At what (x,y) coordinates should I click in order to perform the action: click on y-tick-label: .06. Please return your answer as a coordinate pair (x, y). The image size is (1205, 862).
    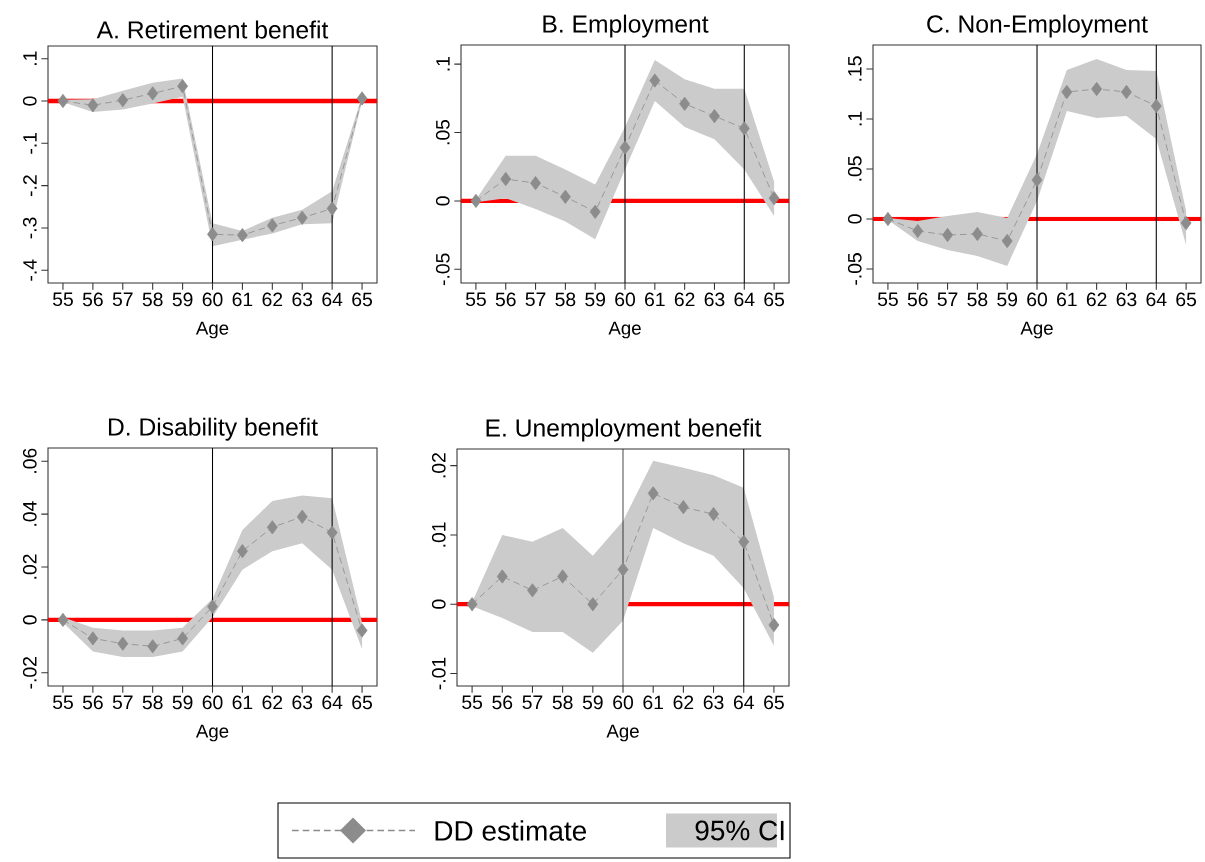
    Looking at the image, I should click on (29, 460).